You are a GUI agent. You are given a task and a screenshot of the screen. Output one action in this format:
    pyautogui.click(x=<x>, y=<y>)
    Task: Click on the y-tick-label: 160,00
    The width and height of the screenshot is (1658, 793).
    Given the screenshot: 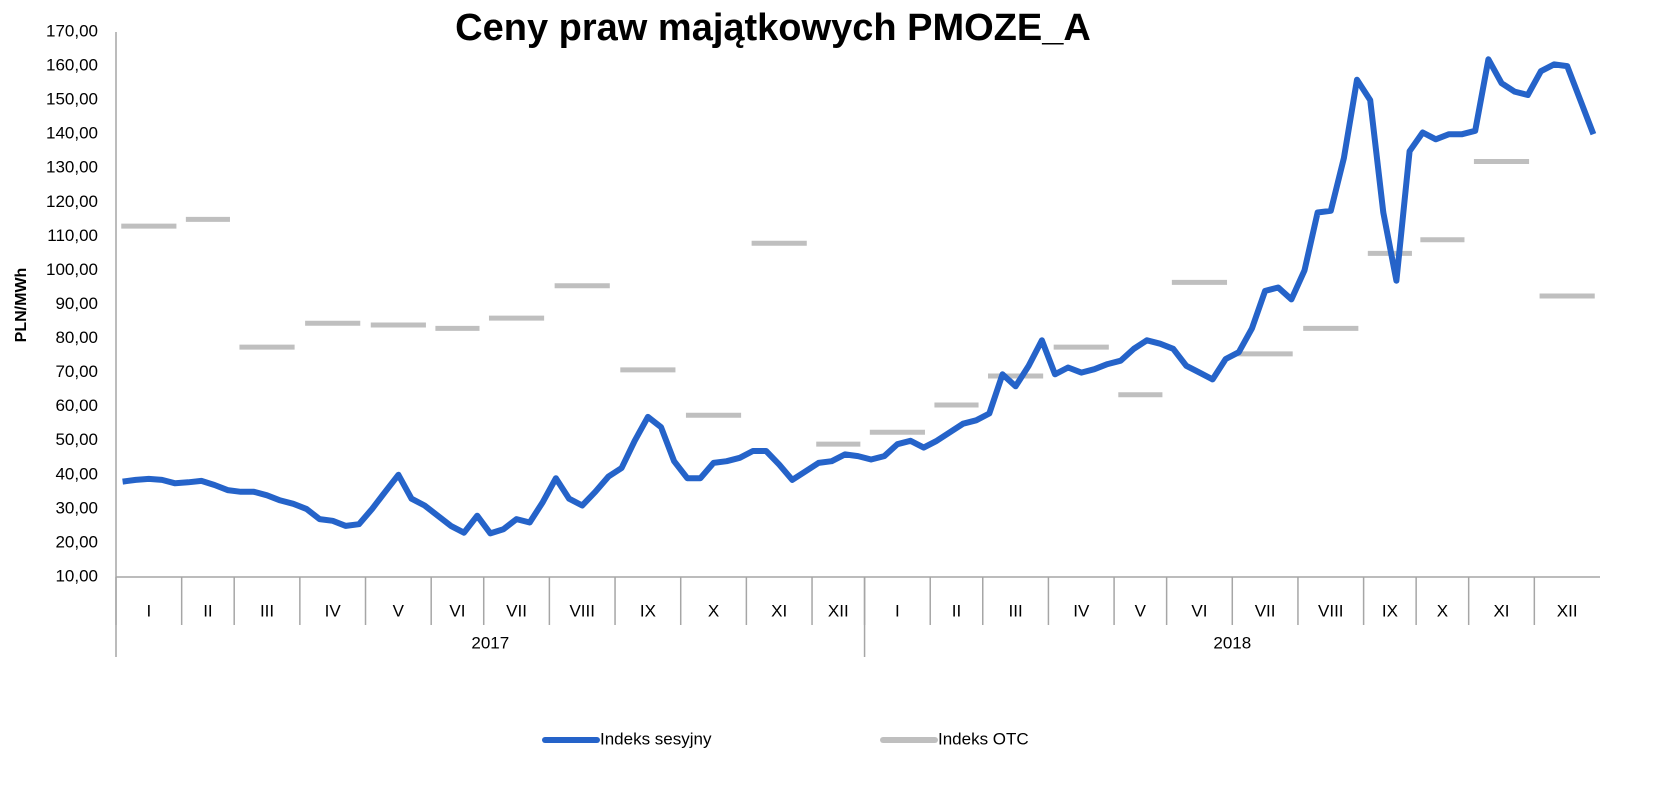 What is the action you would take?
    pyautogui.click(x=72, y=65)
    